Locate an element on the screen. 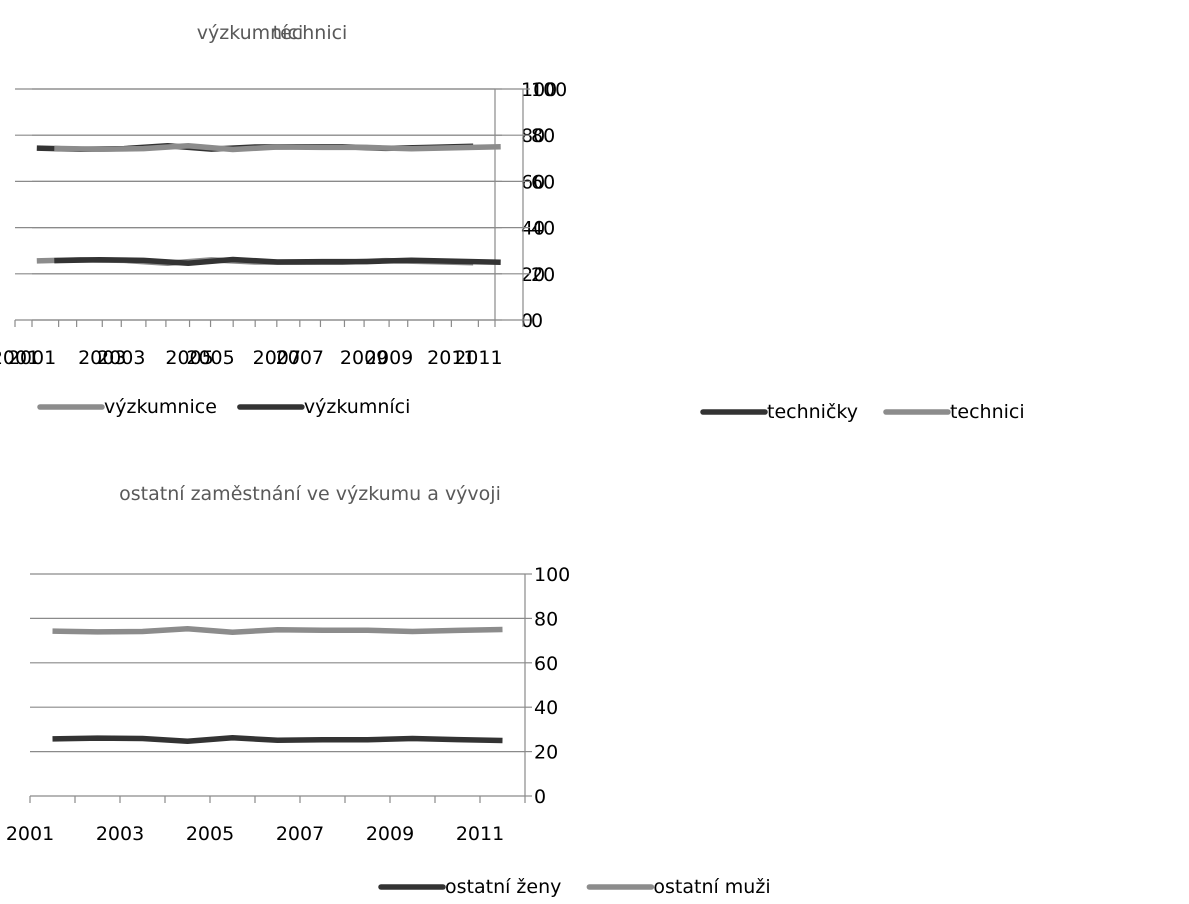  legend-label-2: ostatní muži is located at coordinates (711, 887).